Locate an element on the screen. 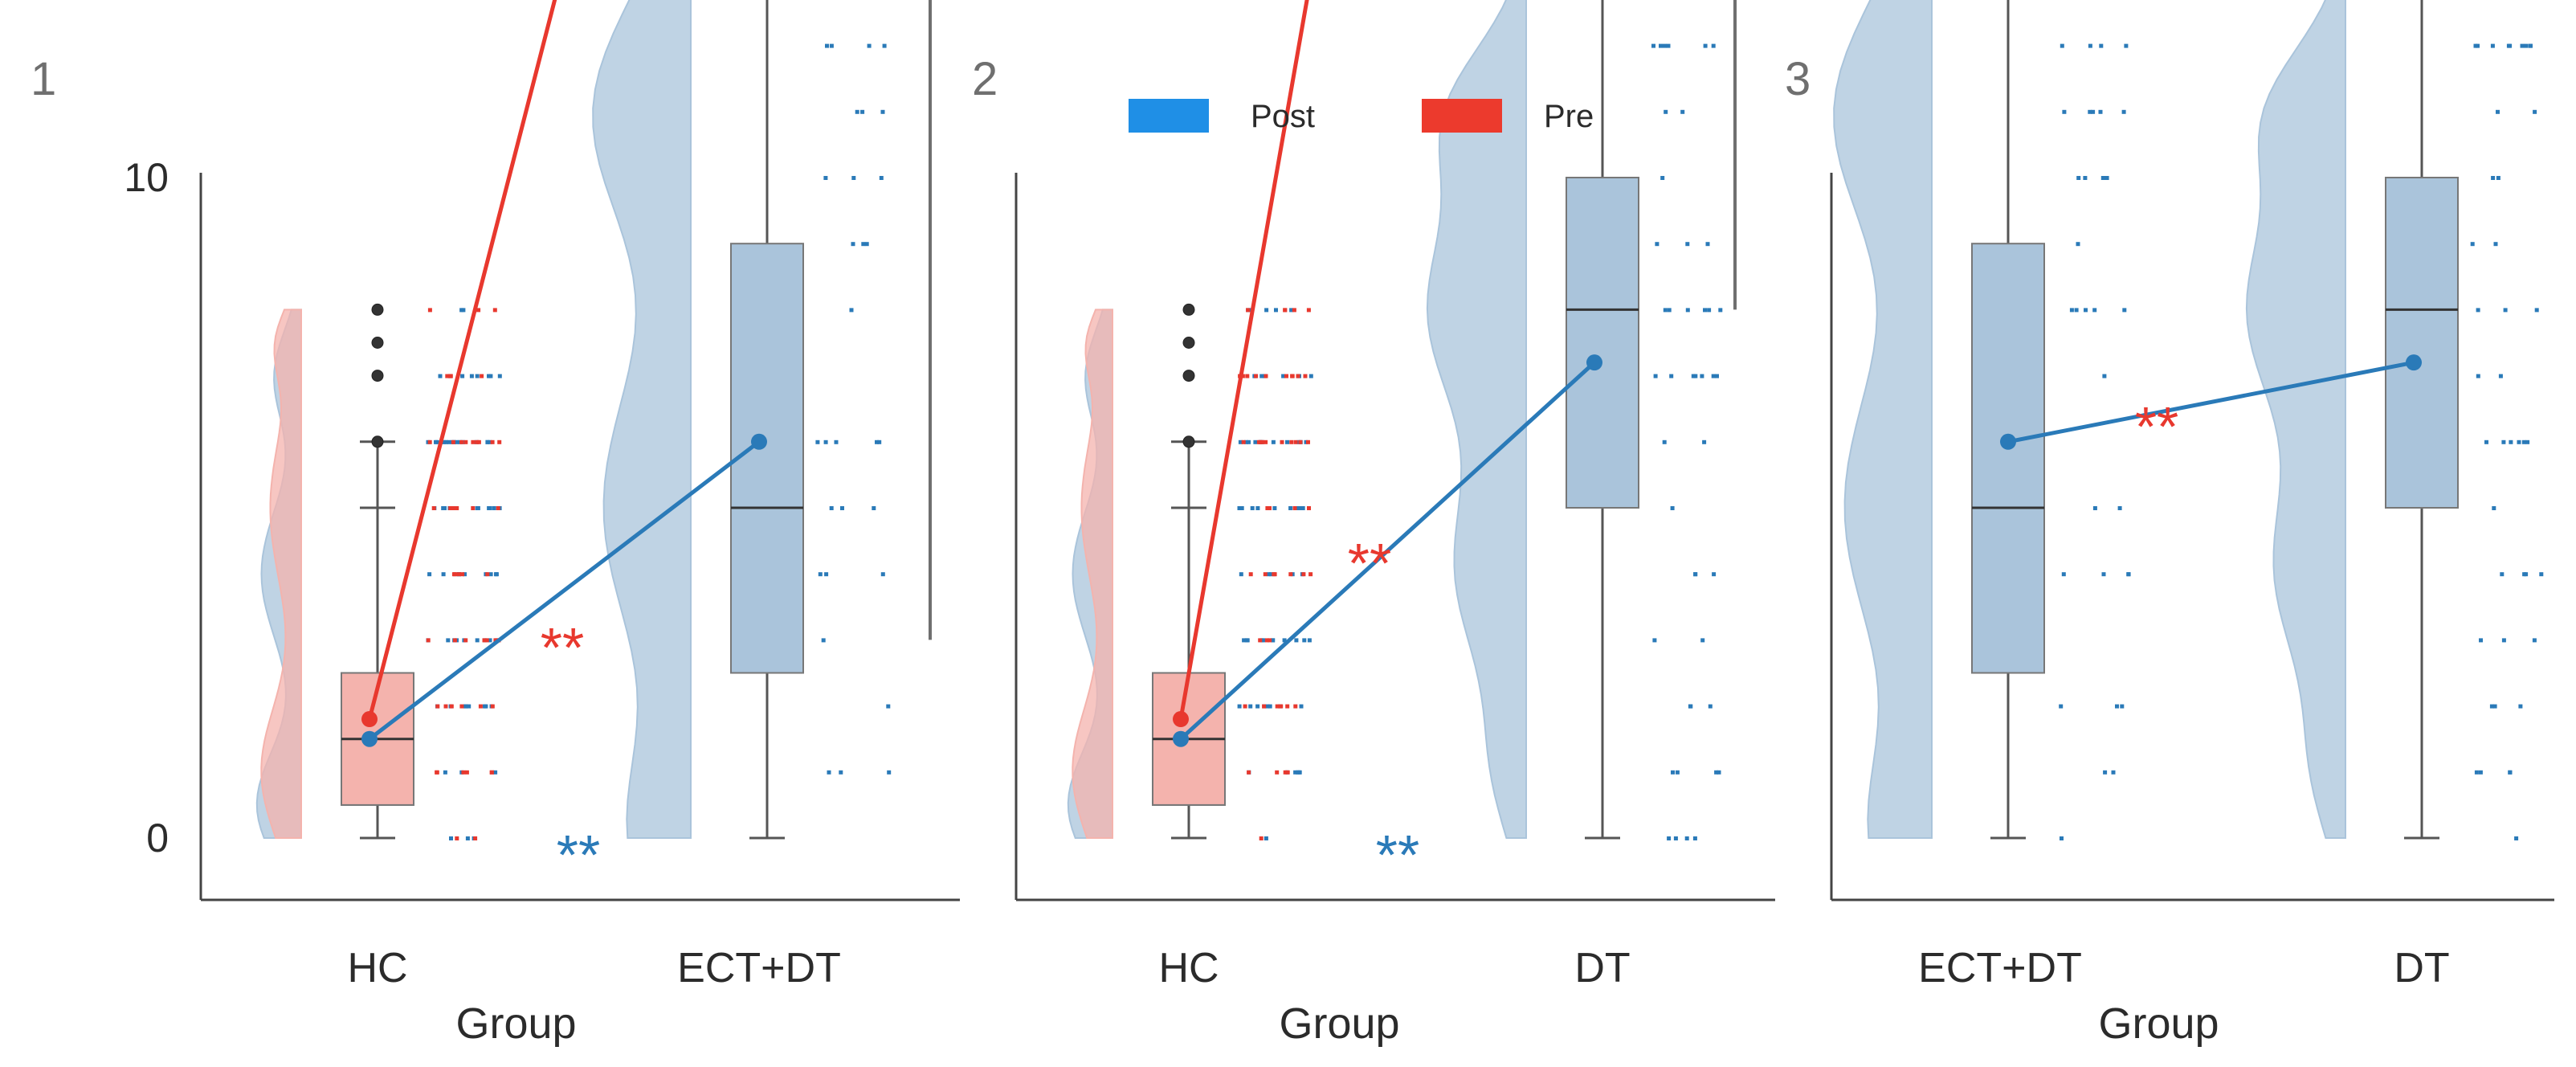 The width and height of the screenshot is (2576, 1067). mean-line-post is located at coordinates (564, 590).